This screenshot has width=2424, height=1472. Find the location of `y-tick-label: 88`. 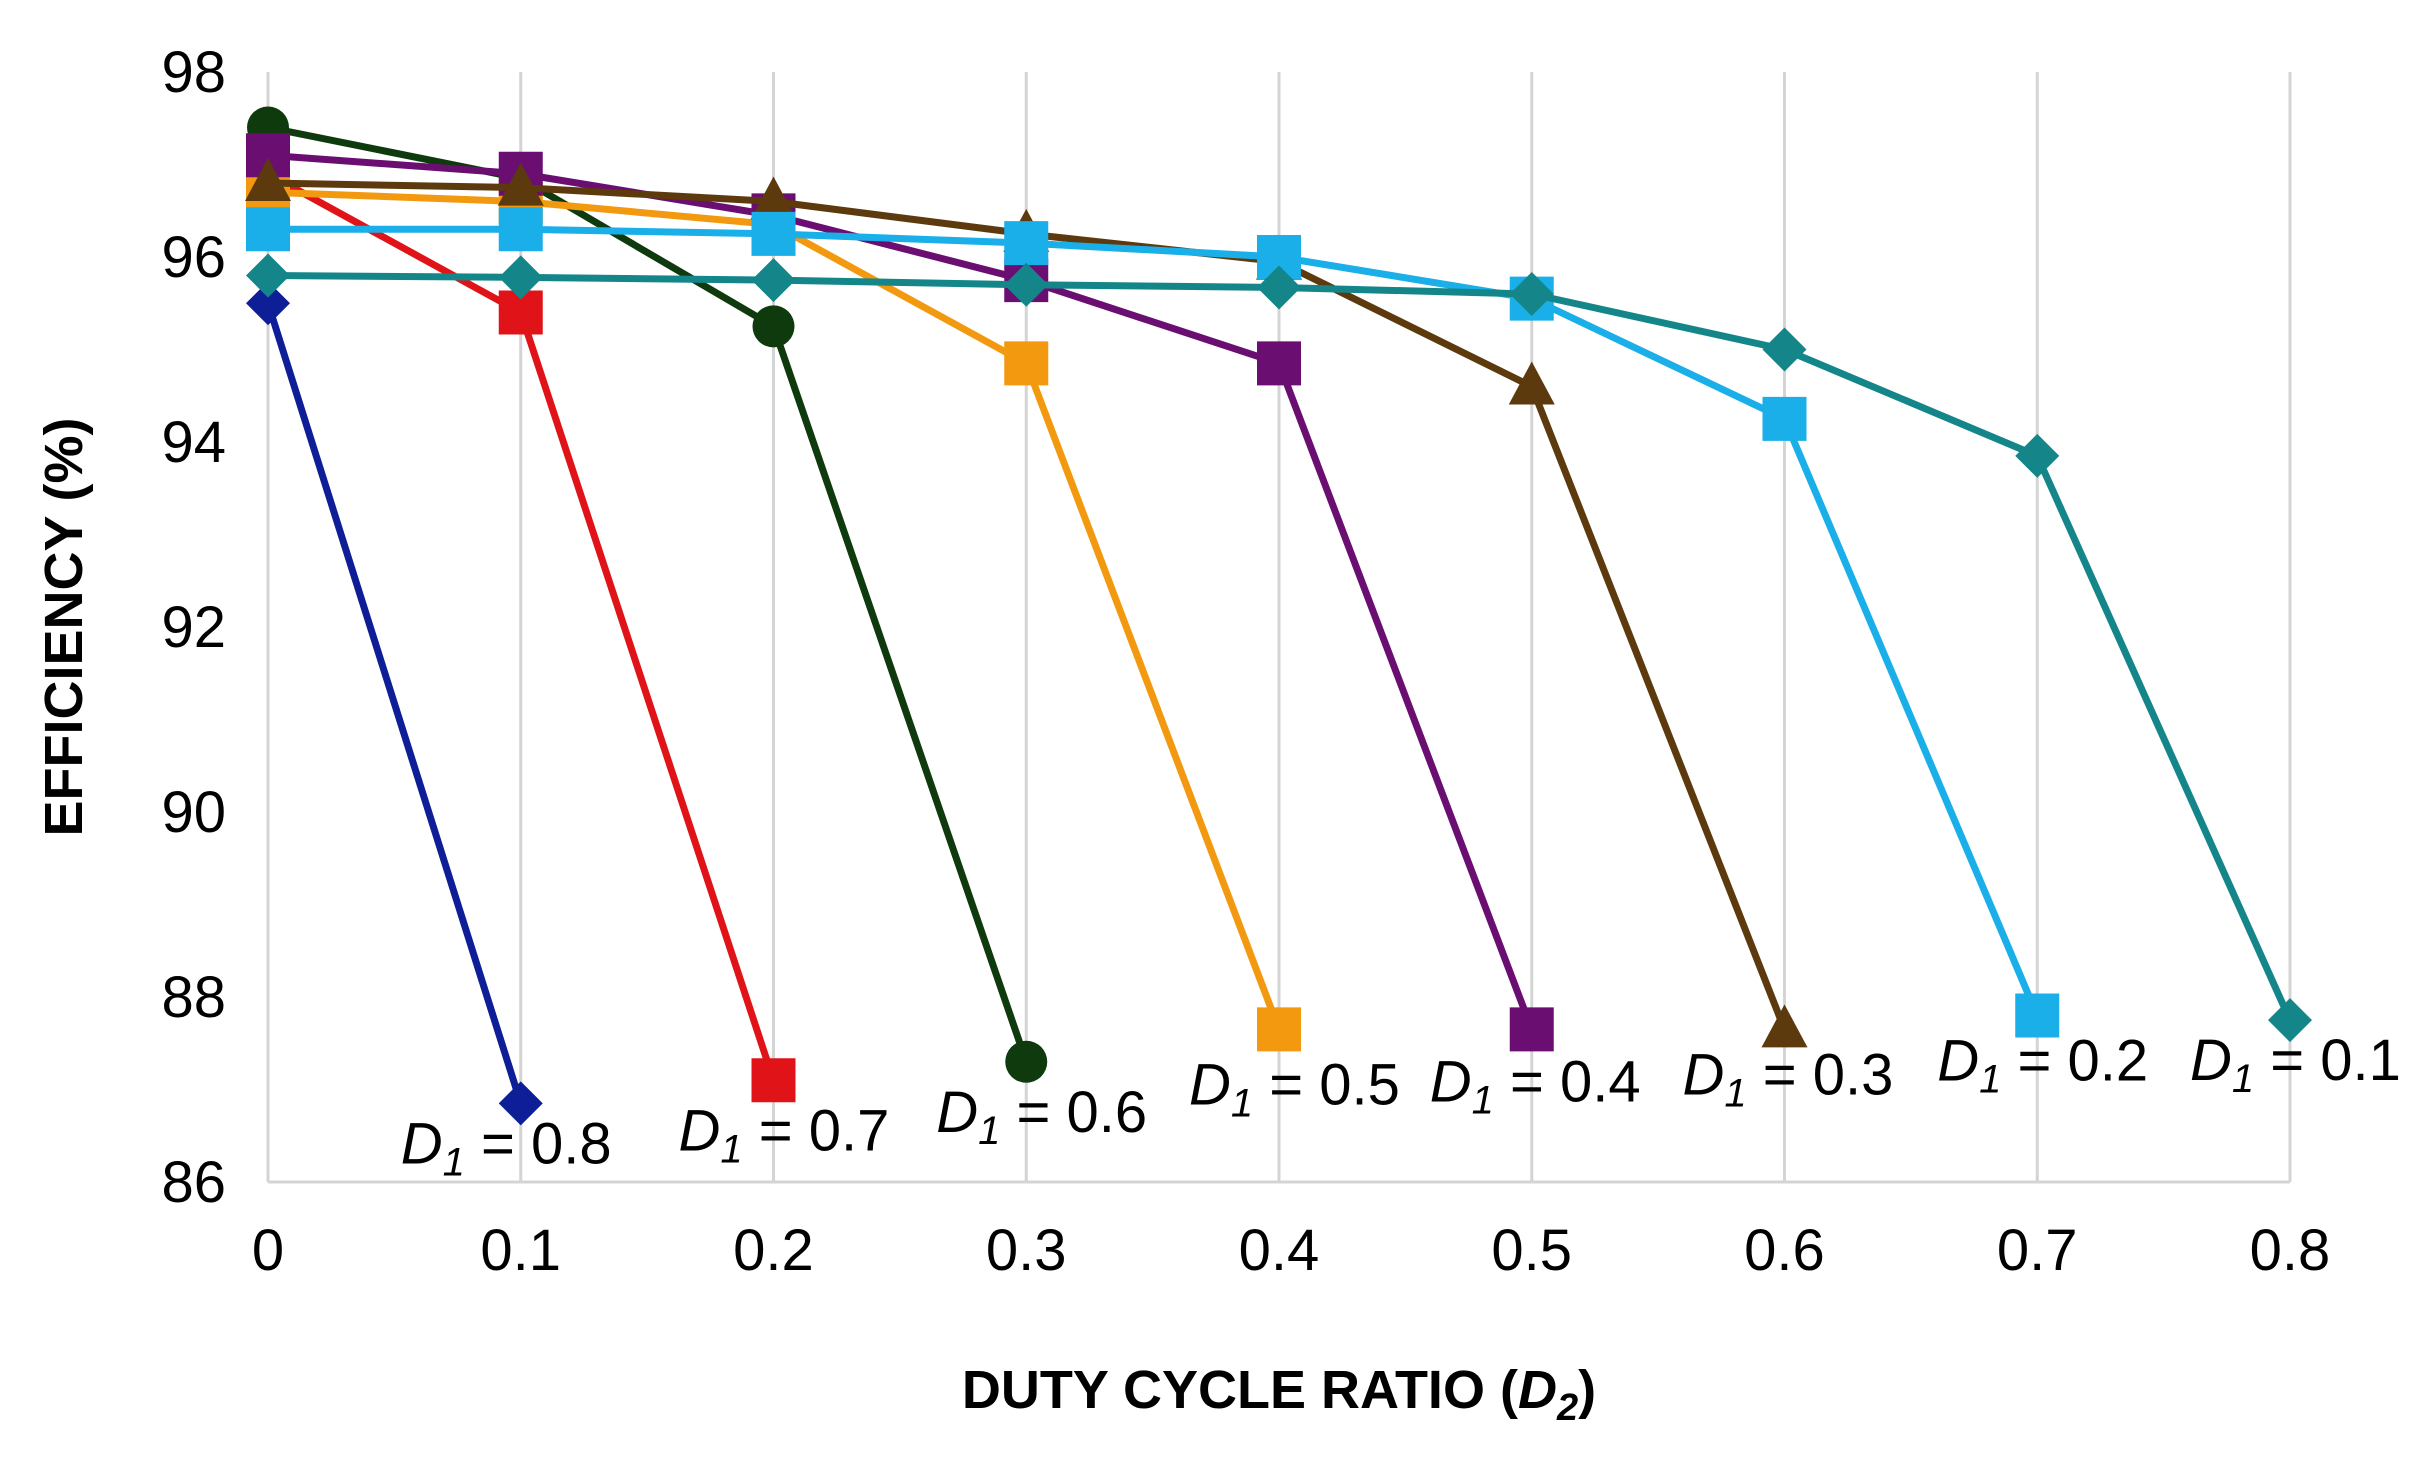

y-tick-label: 88 is located at coordinates (193, 997).